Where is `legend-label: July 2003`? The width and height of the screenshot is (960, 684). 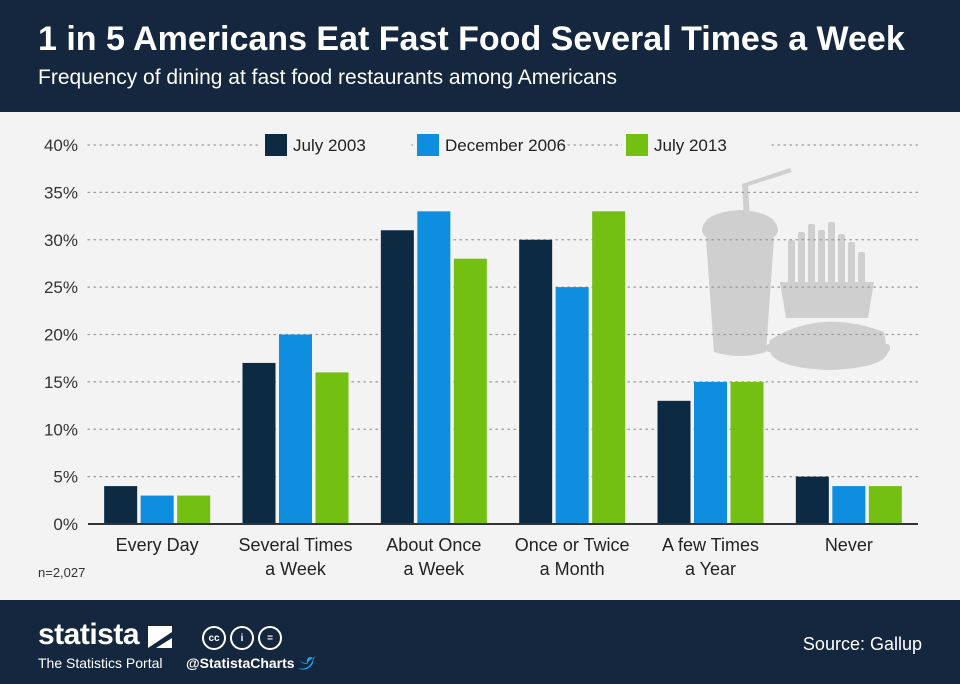 legend-label: July 2003 is located at coordinates (329, 145).